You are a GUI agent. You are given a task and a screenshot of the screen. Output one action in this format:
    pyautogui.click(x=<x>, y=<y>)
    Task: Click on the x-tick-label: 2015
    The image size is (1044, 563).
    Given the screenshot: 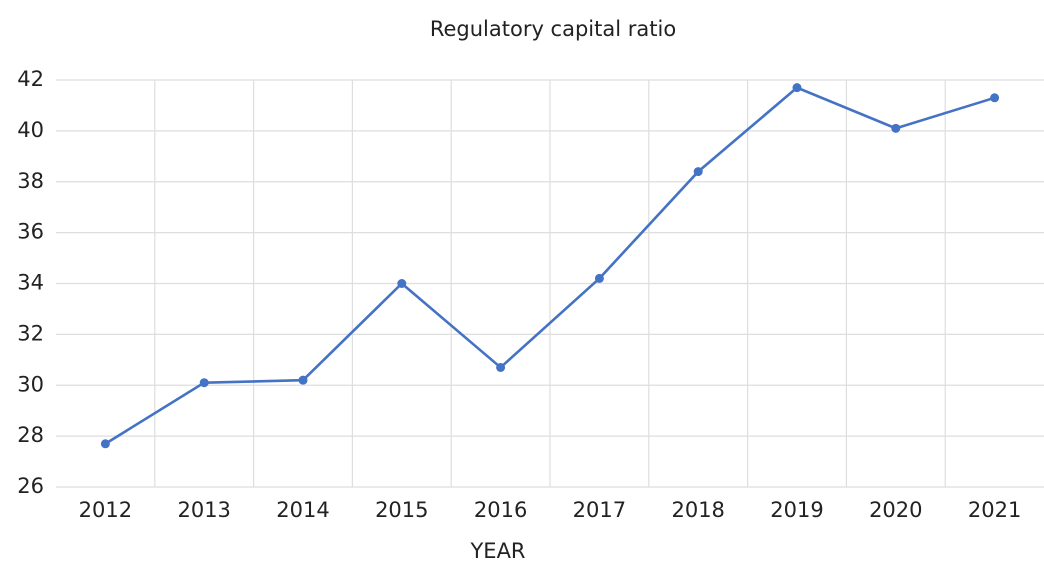 What is the action you would take?
    pyautogui.click(x=401, y=510)
    